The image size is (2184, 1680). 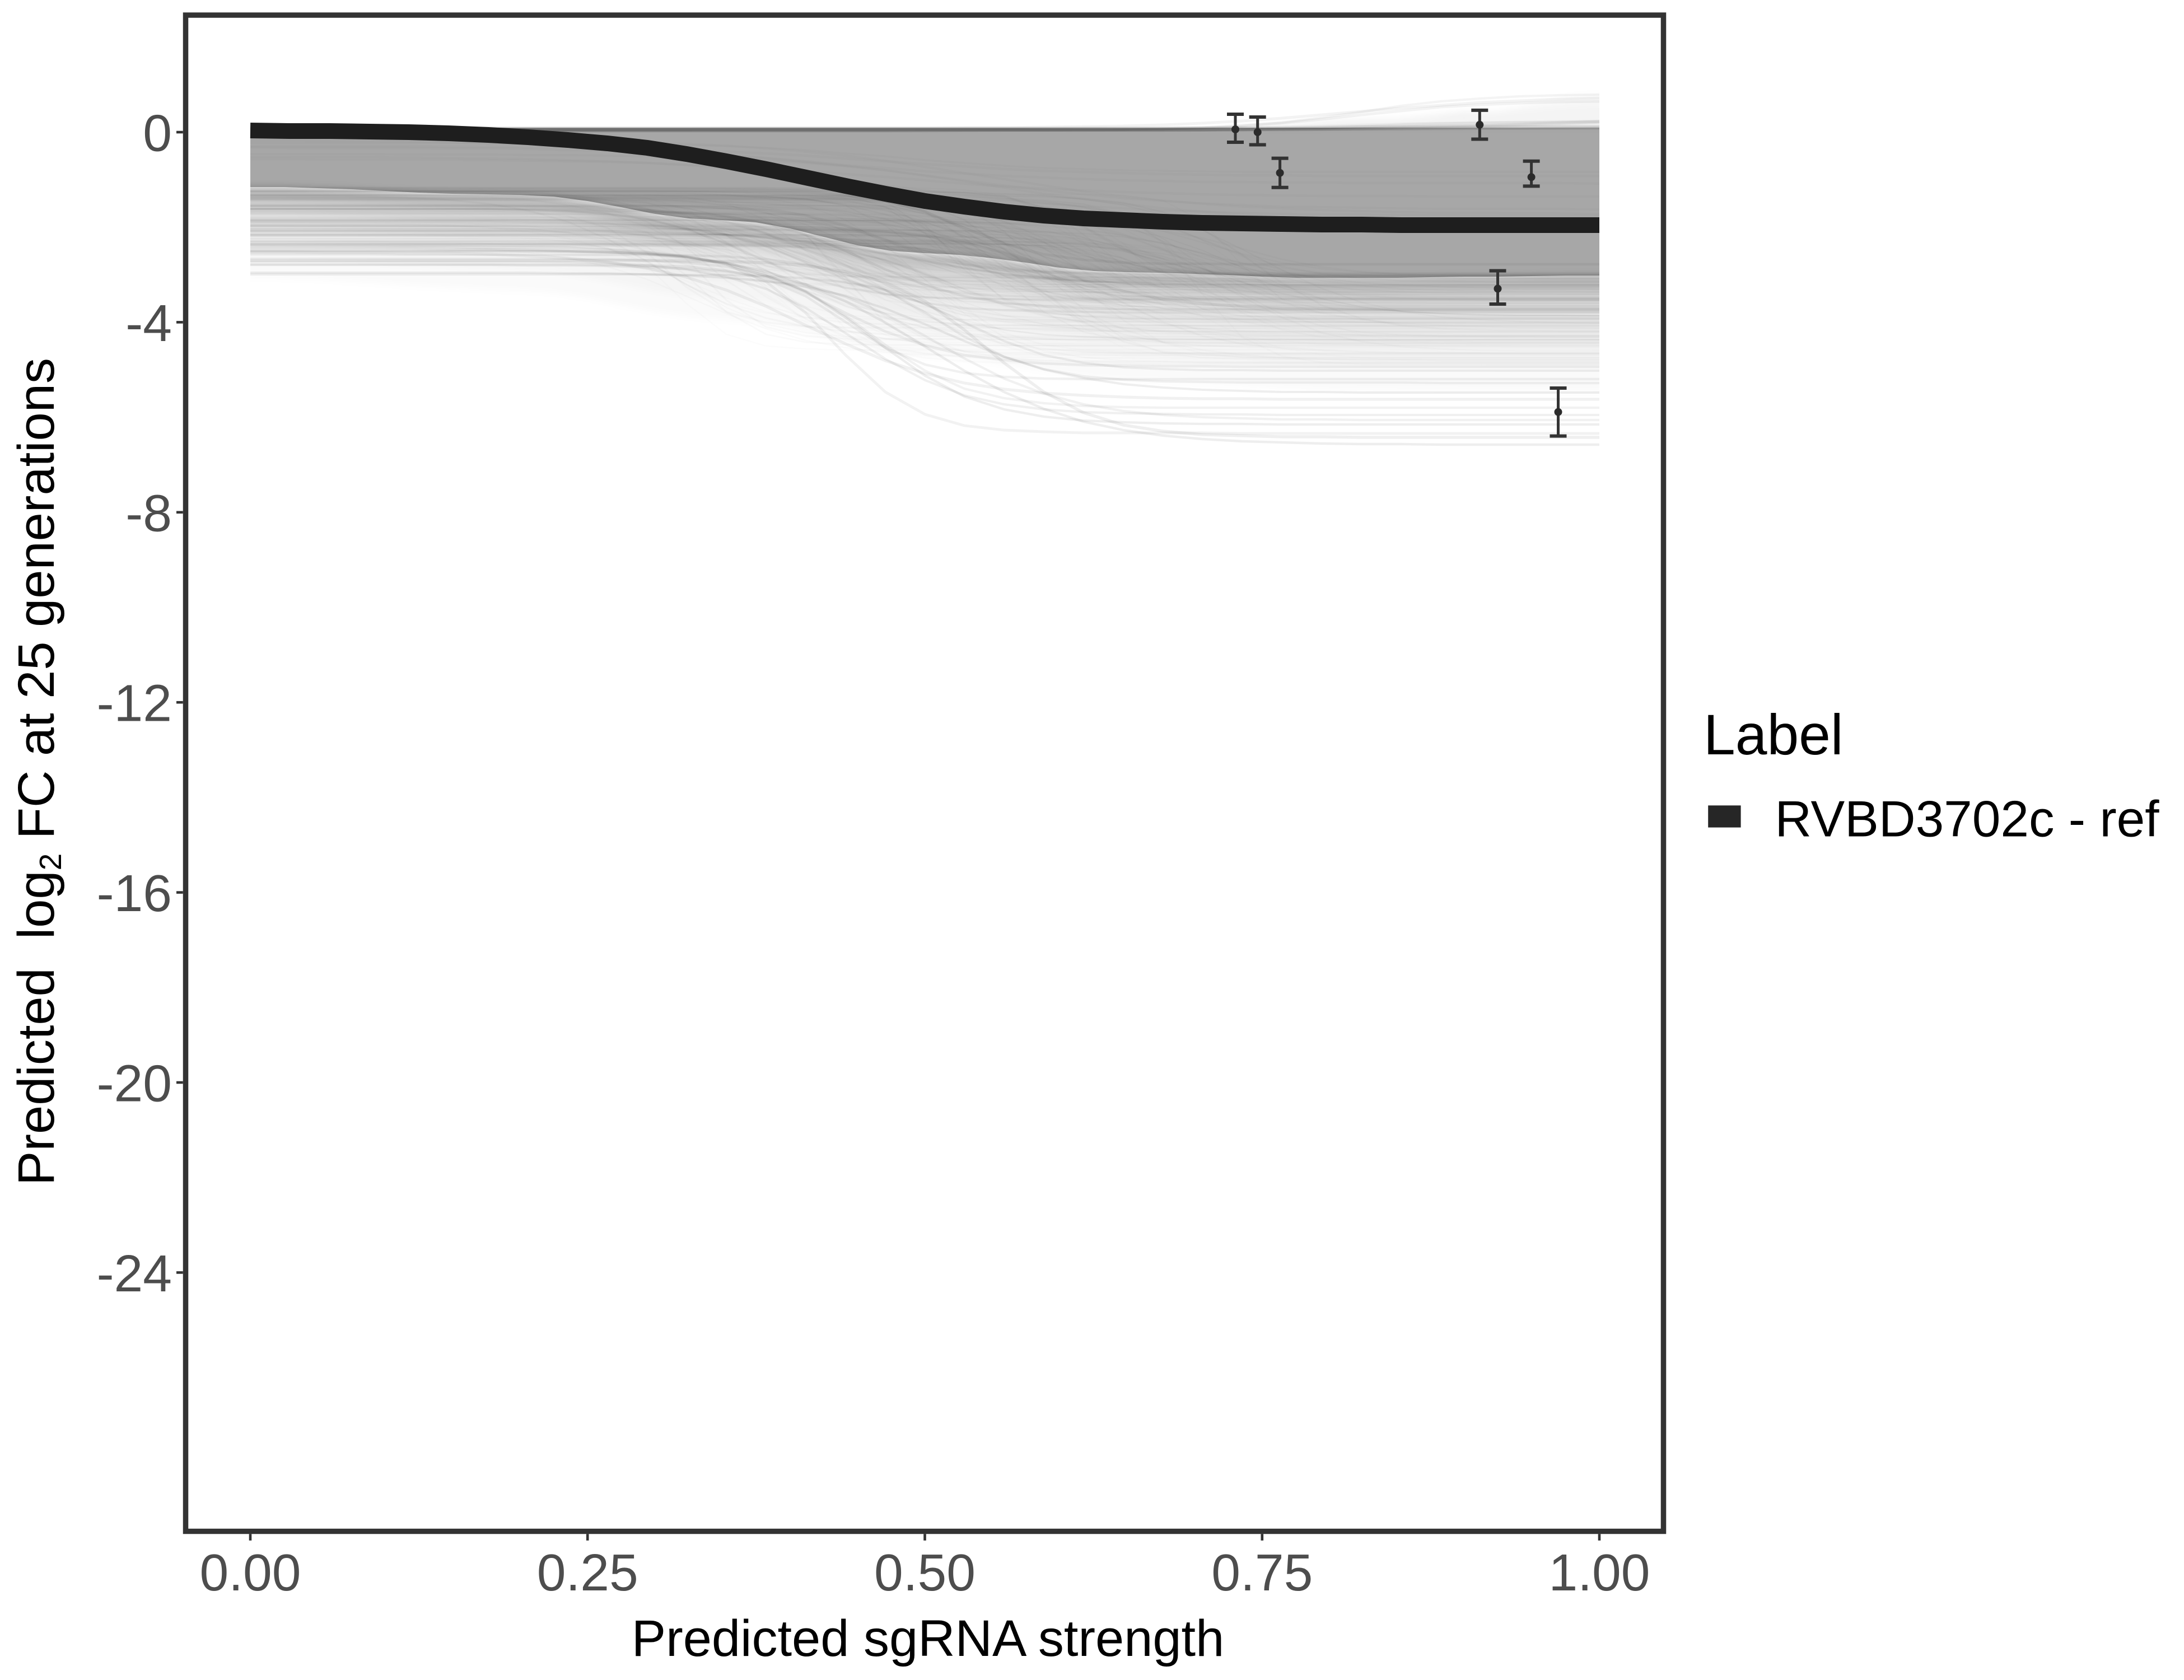 What do you see at coordinates (1599, 1572) in the screenshot?
I see `svg-text: 1.00` at bounding box center [1599, 1572].